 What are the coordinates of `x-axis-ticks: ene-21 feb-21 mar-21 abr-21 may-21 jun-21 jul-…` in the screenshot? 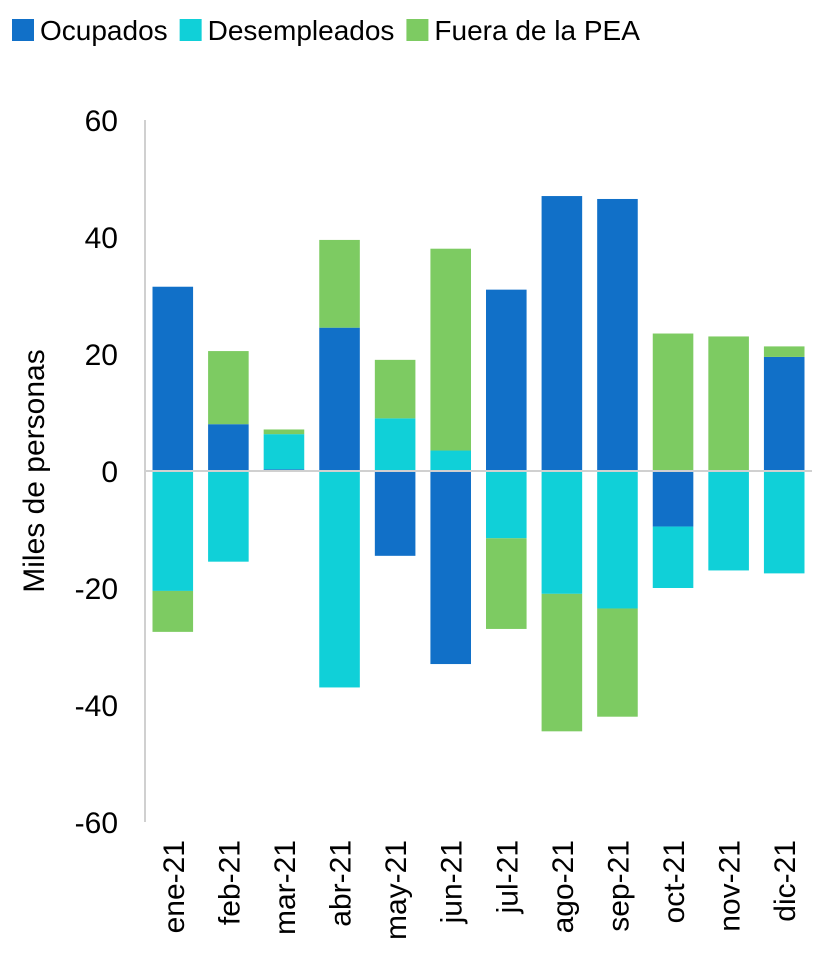 It's located at (480, 890).